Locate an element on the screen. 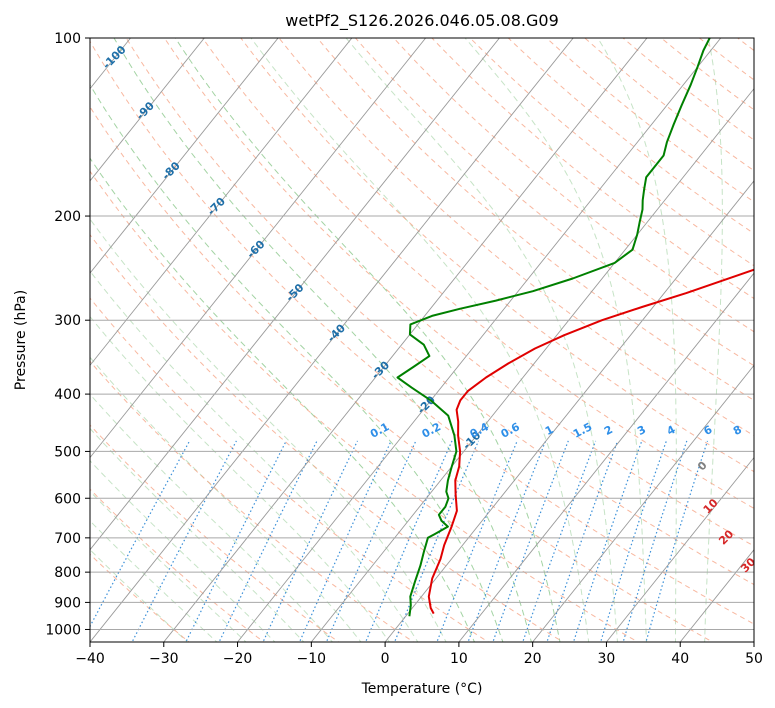  y-tick-label: 400 is located at coordinates (67, 395).